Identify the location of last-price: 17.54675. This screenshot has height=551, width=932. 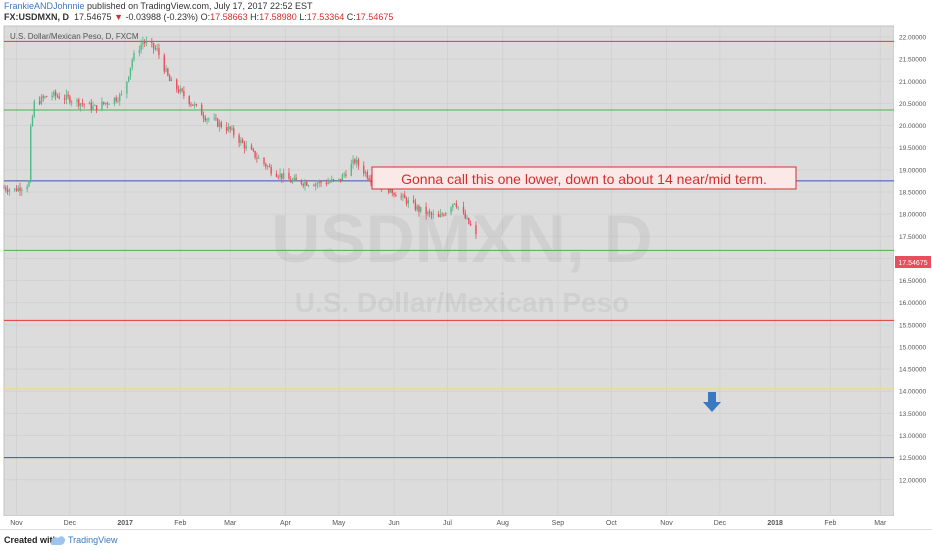
(93, 17).